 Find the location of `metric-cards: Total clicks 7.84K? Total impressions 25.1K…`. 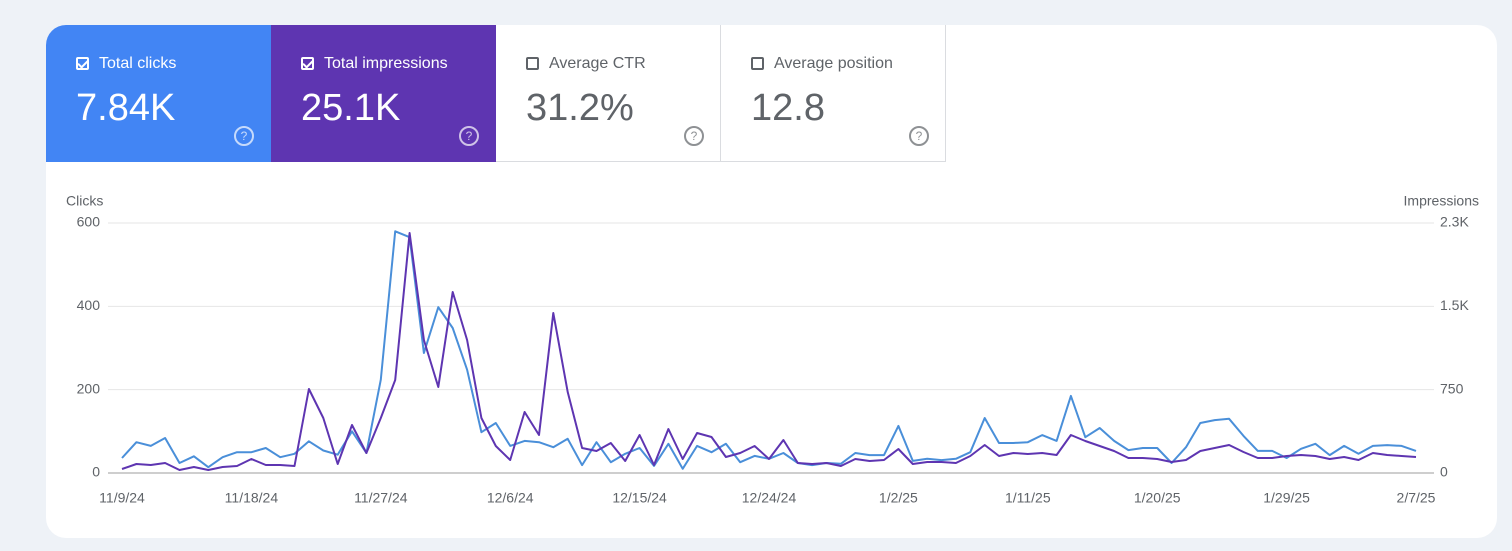

metric-cards: Total clicks 7.84K? Total impressions 25.1K… is located at coordinates (496, 93).